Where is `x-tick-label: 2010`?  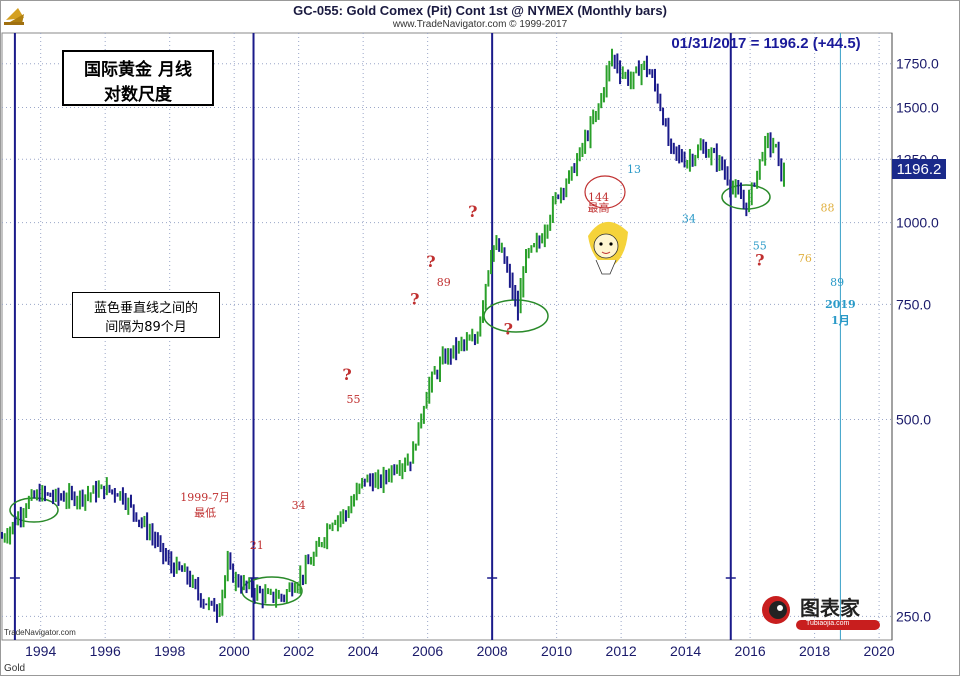
x-tick-label: 2010 is located at coordinates (556, 651).